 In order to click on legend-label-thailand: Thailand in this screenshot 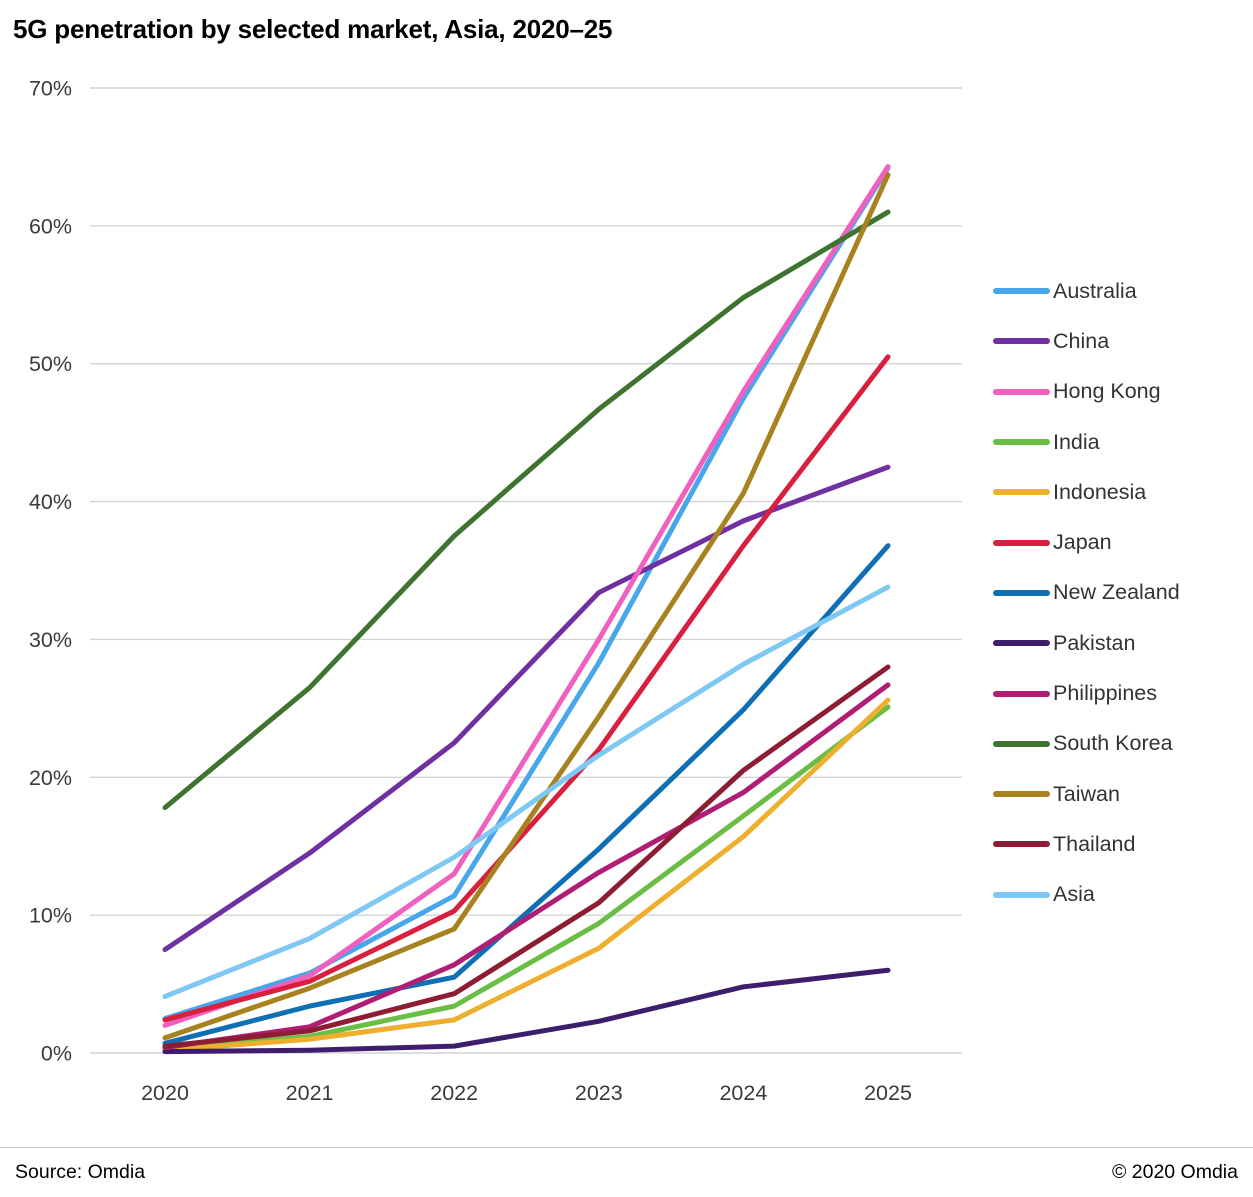, I will do `click(1094, 843)`.